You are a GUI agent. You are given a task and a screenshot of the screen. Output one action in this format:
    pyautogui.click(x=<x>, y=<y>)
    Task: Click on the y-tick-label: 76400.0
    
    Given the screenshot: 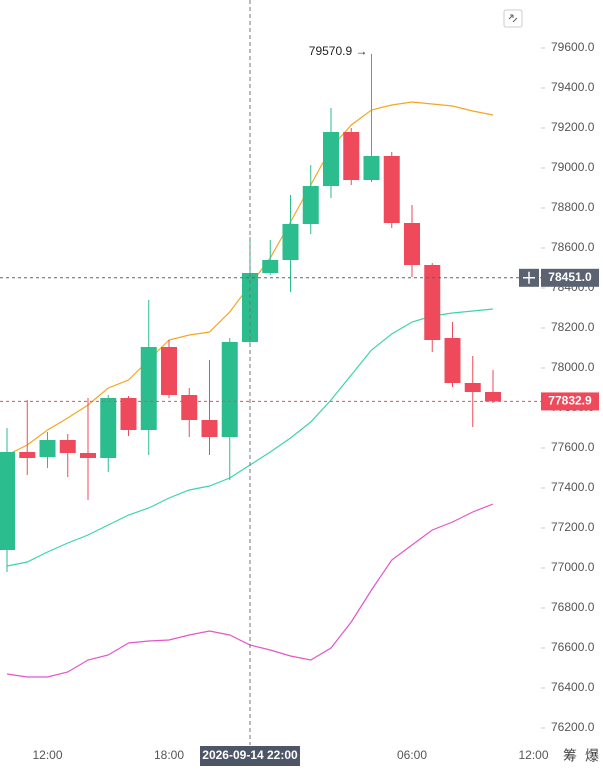 What is the action you would take?
    pyautogui.click(x=573, y=687)
    